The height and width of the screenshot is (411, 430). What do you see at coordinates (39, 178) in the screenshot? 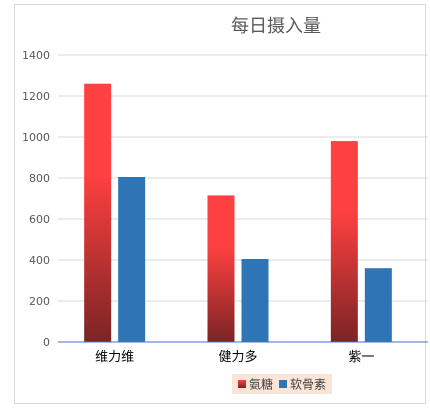
I see `y-tick-label: 800` at bounding box center [39, 178].